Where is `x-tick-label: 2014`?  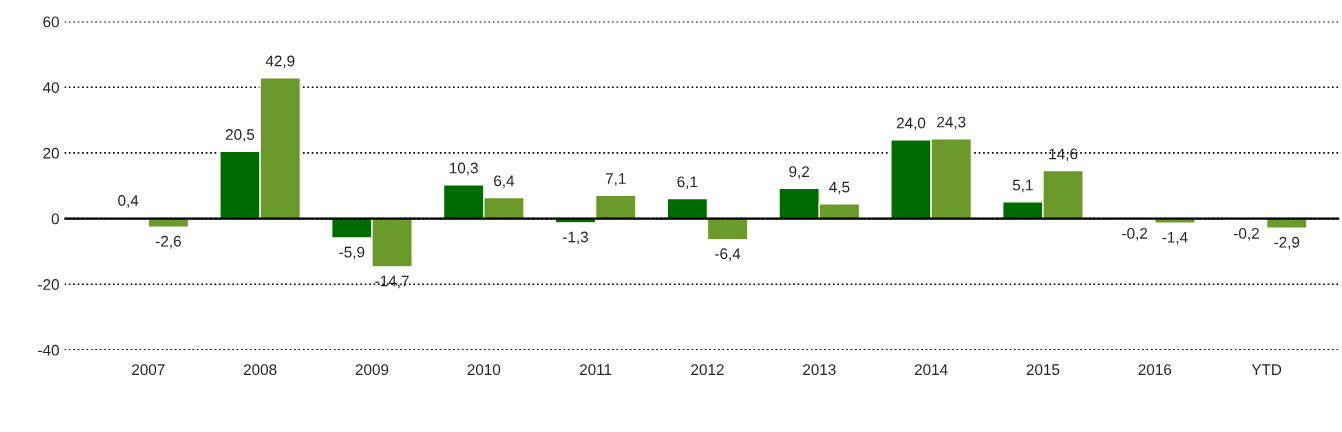 x-tick-label: 2014 is located at coordinates (931, 370).